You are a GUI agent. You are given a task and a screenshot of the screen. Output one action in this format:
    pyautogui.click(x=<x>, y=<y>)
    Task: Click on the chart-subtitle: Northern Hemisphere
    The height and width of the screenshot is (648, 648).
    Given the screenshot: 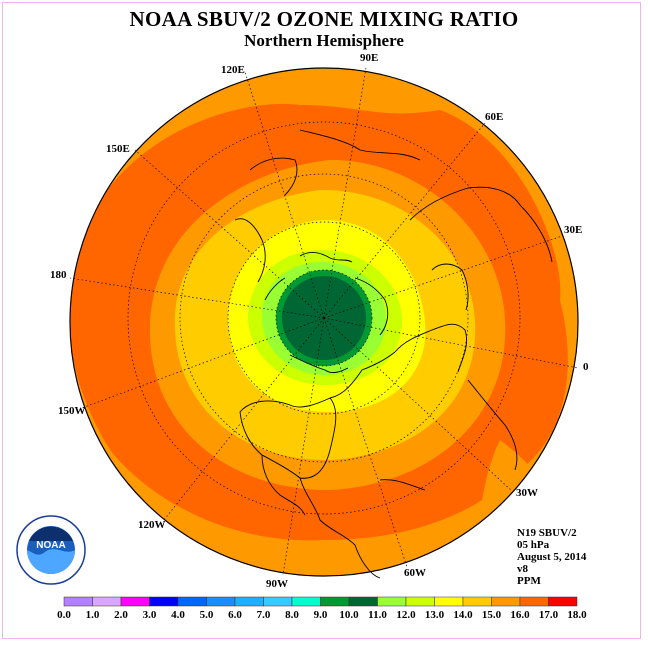 What is the action you would take?
    pyautogui.click(x=324, y=40)
    